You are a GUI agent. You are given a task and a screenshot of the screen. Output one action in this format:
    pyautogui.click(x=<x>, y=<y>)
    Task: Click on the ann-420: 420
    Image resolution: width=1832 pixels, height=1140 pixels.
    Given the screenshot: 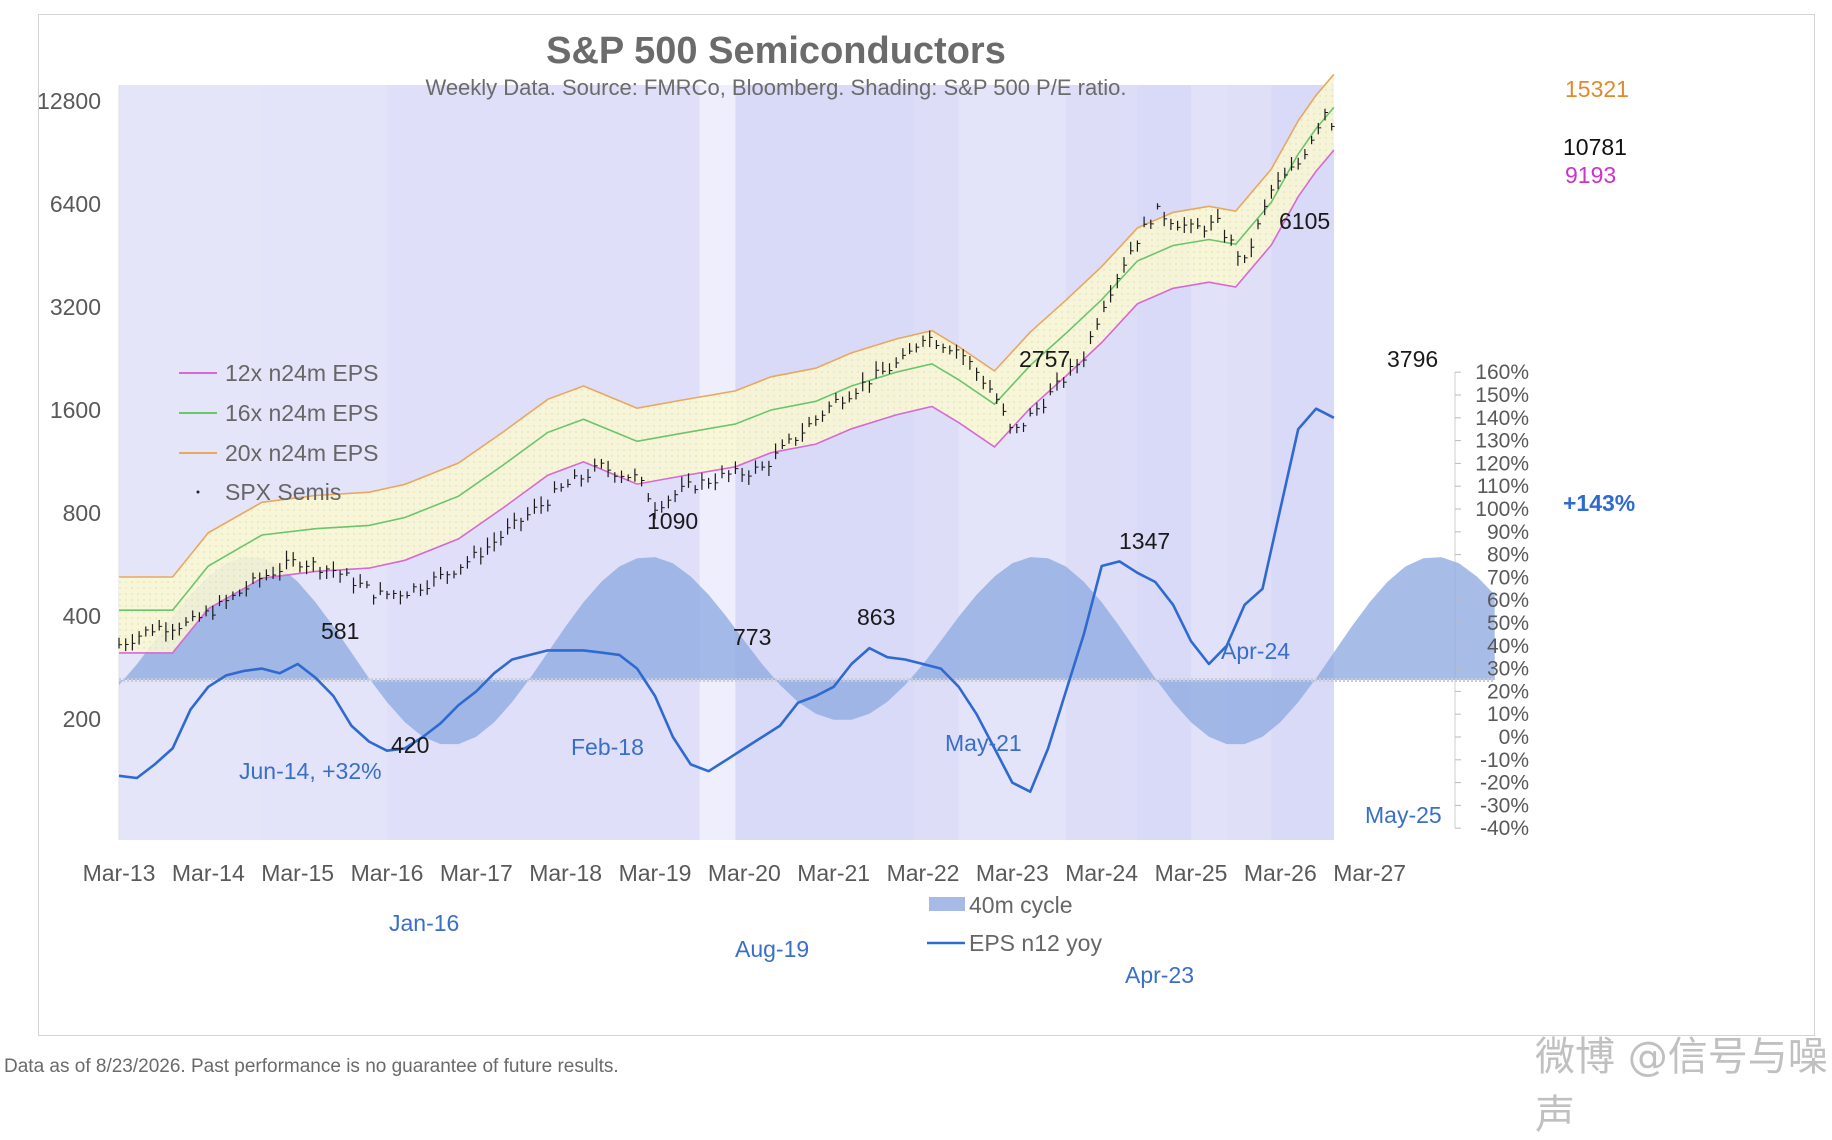 What is the action you would take?
    pyautogui.click(x=410, y=745)
    